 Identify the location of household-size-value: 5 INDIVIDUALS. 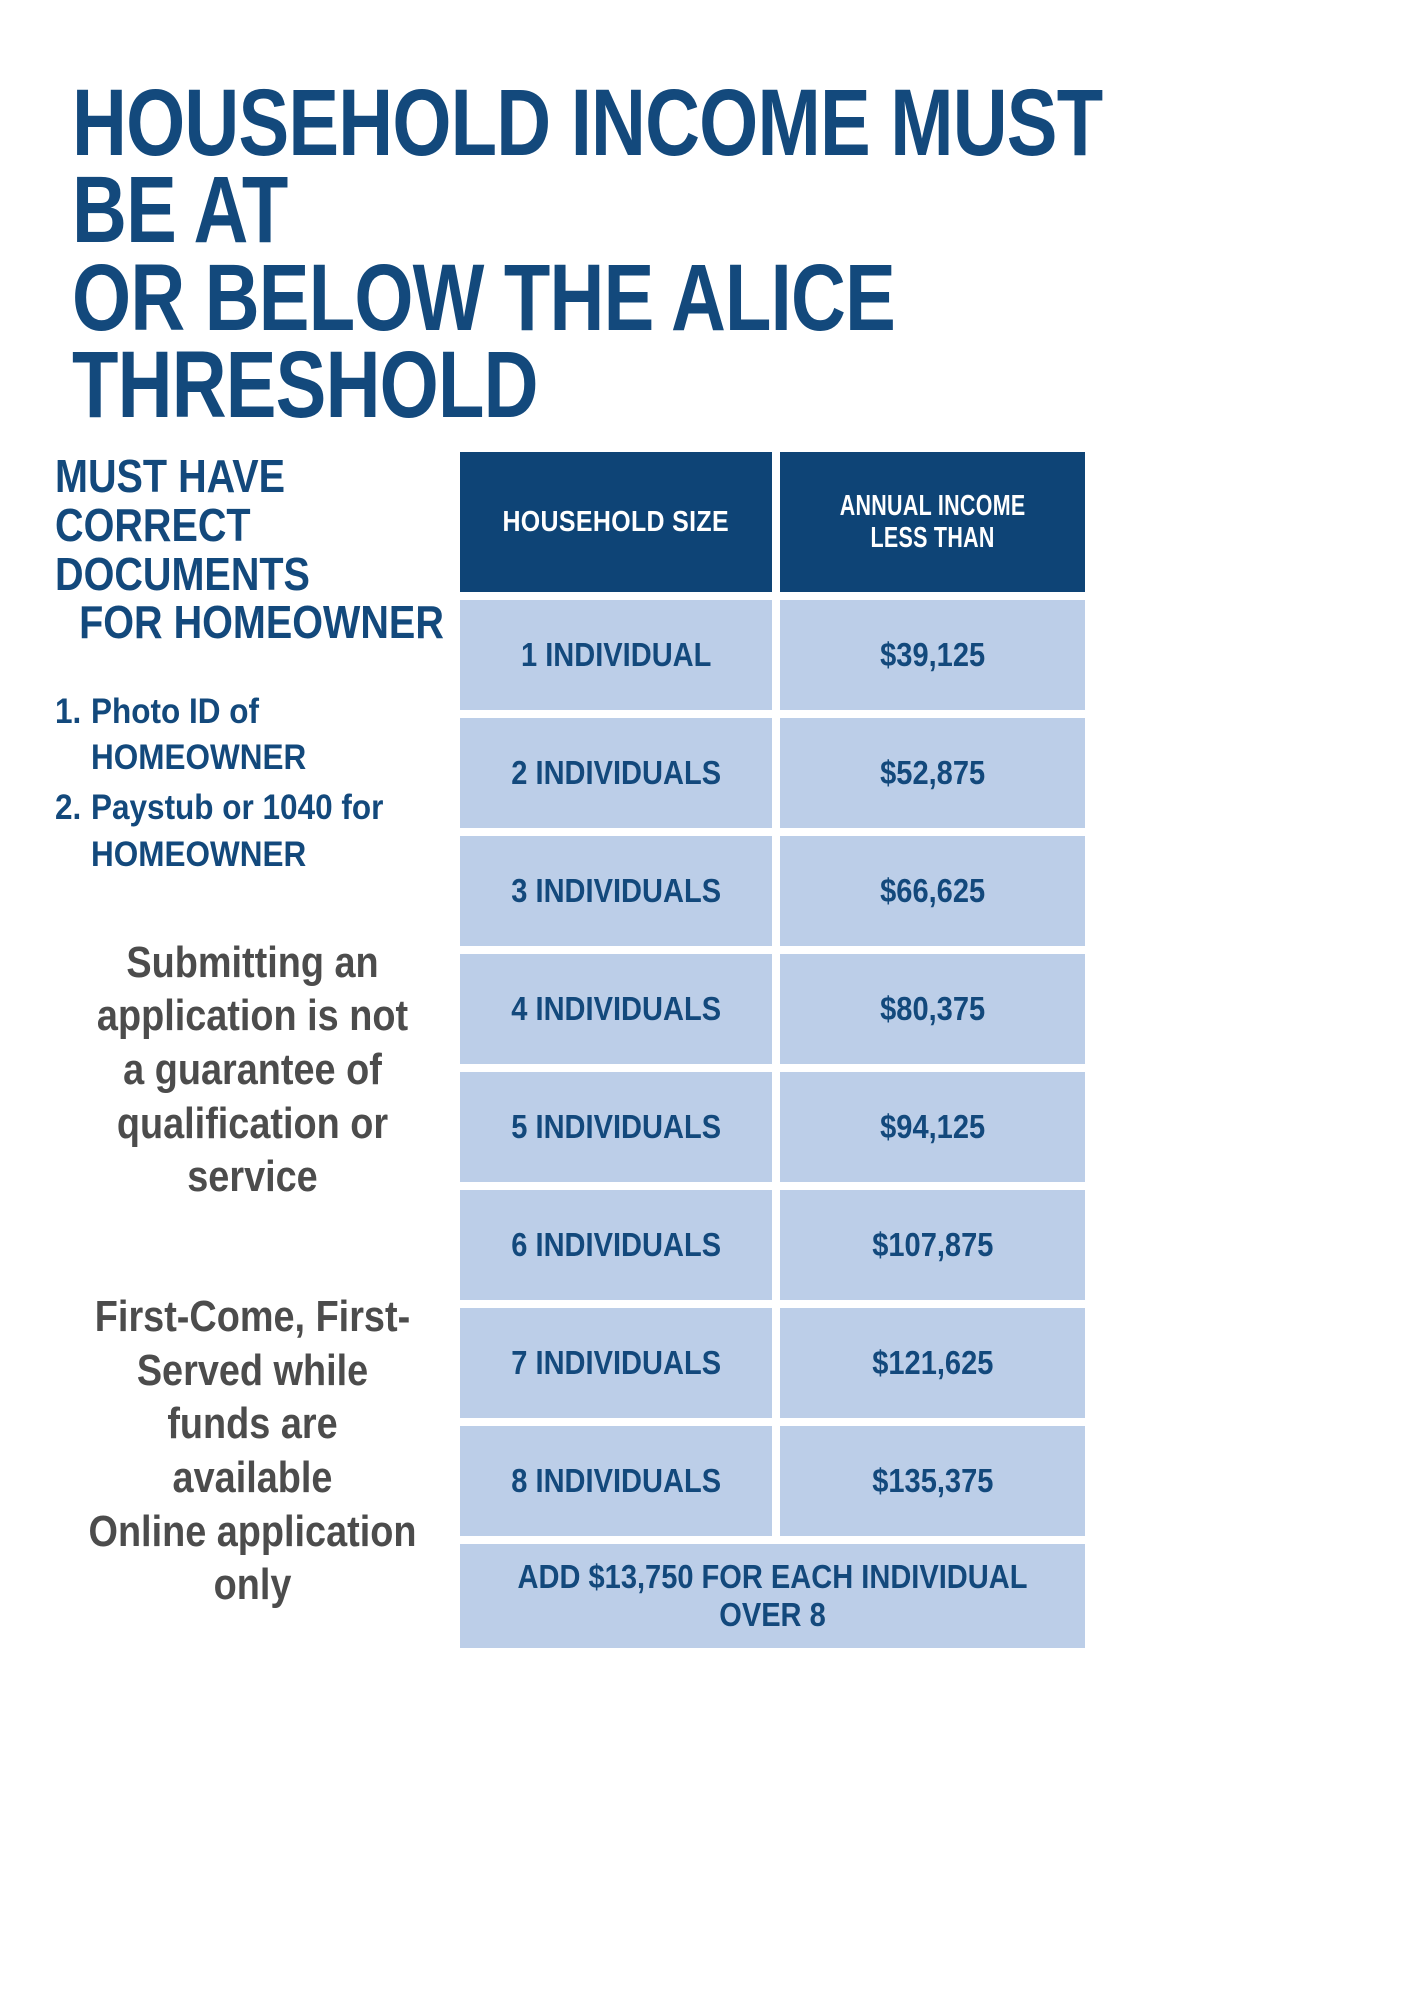
(616, 1126).